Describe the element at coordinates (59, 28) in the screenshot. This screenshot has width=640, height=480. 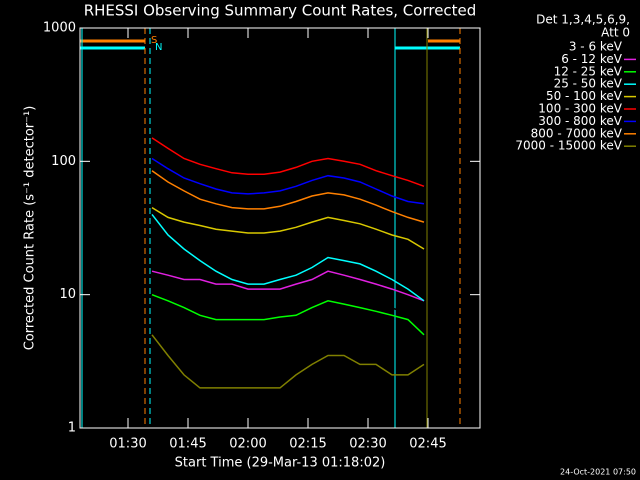
I see `y-tick-label: 1000` at that location.